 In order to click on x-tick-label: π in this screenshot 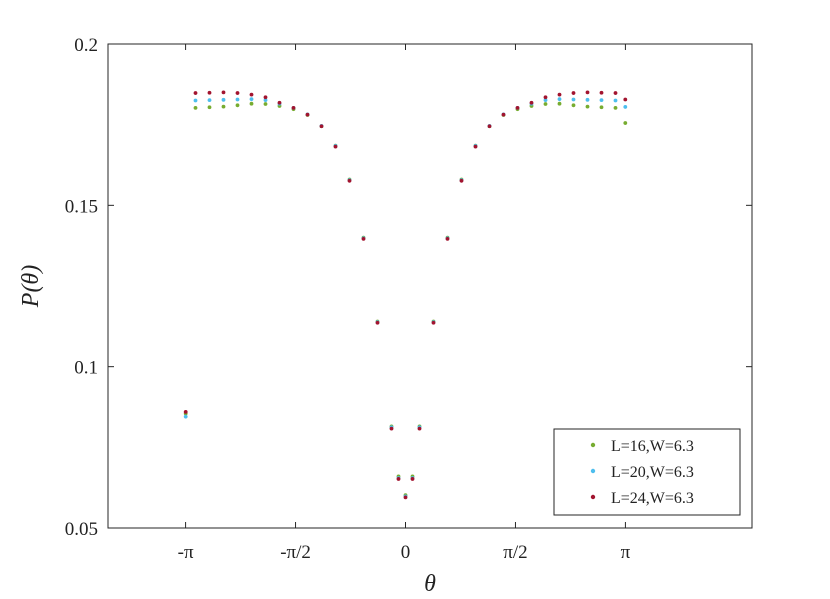, I will do `click(626, 552)`.